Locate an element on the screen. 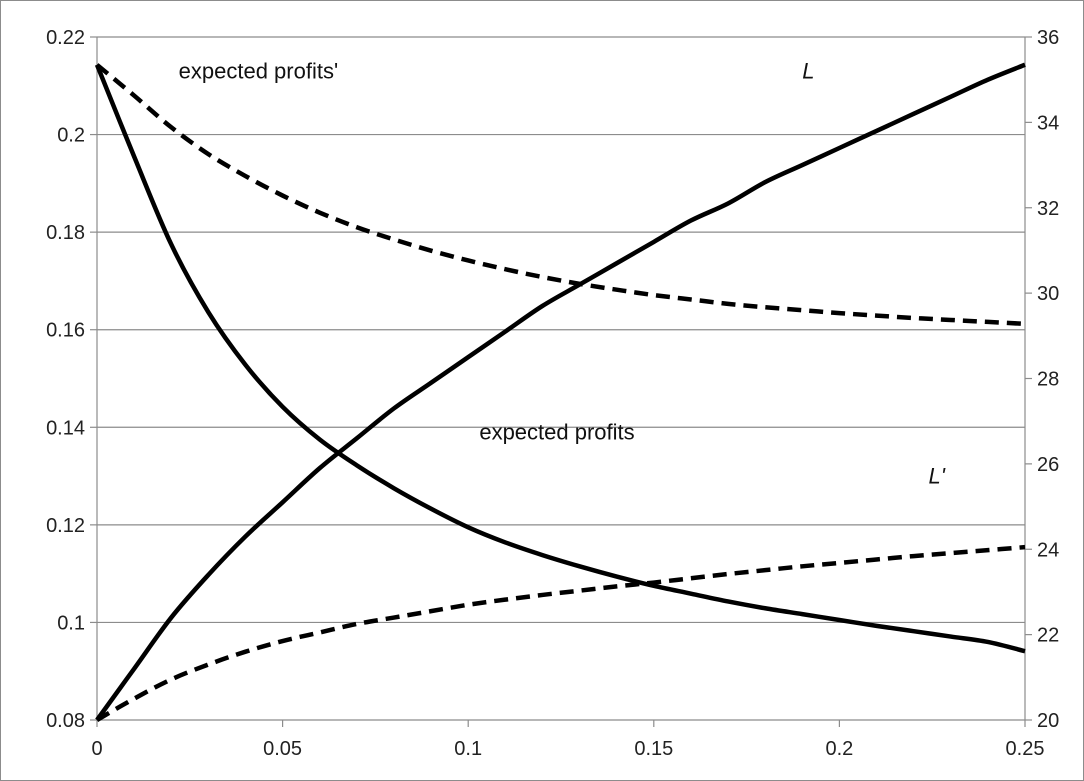  annotation-label: expected profits' is located at coordinates (259, 70).